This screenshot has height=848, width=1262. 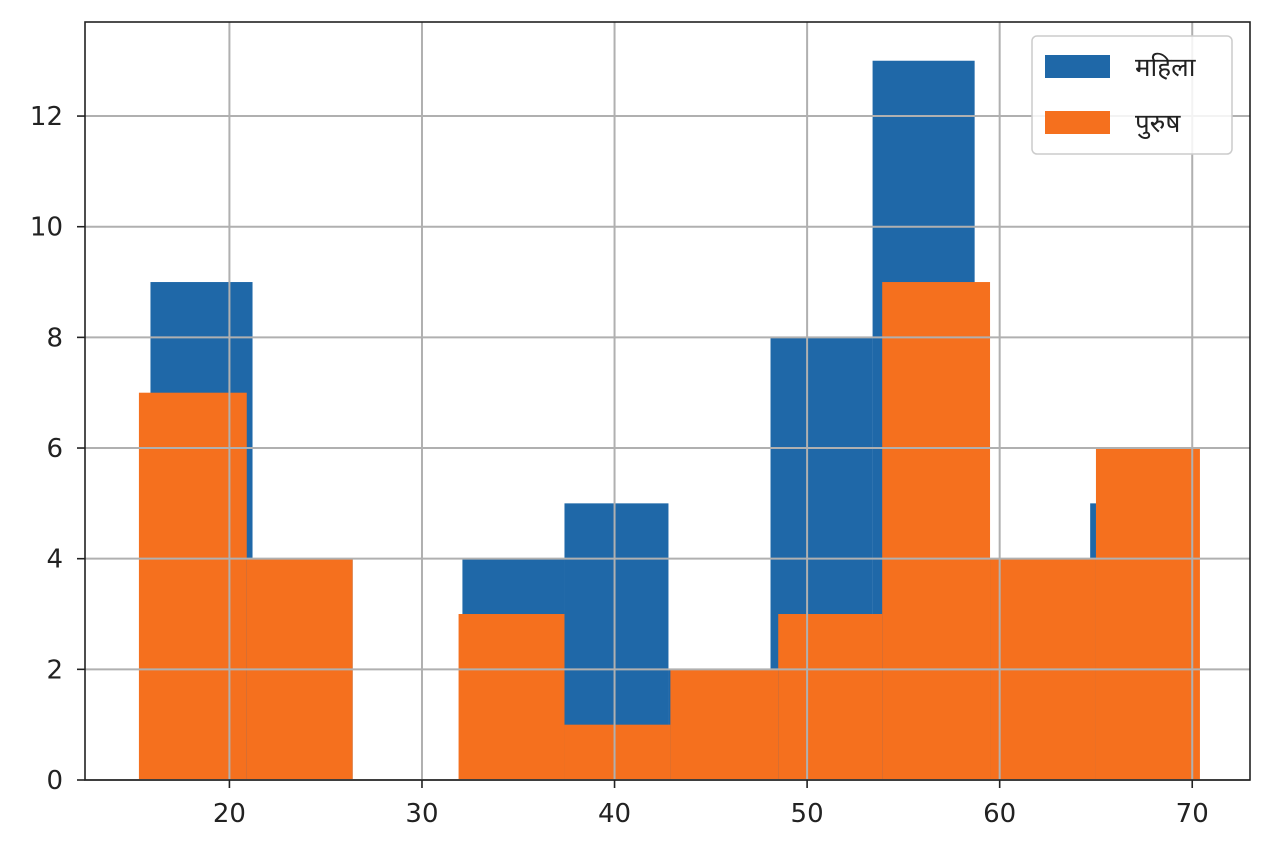 I want to click on y-tick-label-2: 4, so click(x=54, y=560).